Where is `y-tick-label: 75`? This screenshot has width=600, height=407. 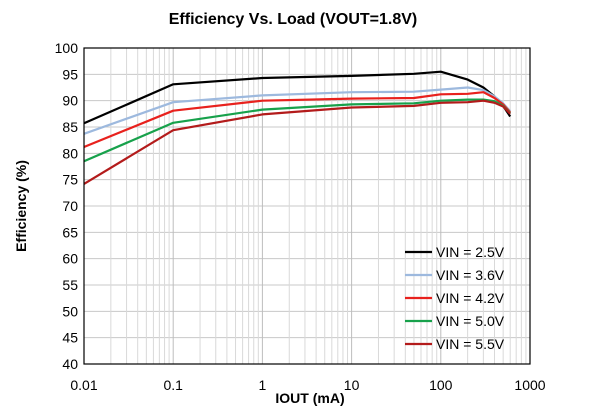 y-tick-label: 75 is located at coordinates (70, 180).